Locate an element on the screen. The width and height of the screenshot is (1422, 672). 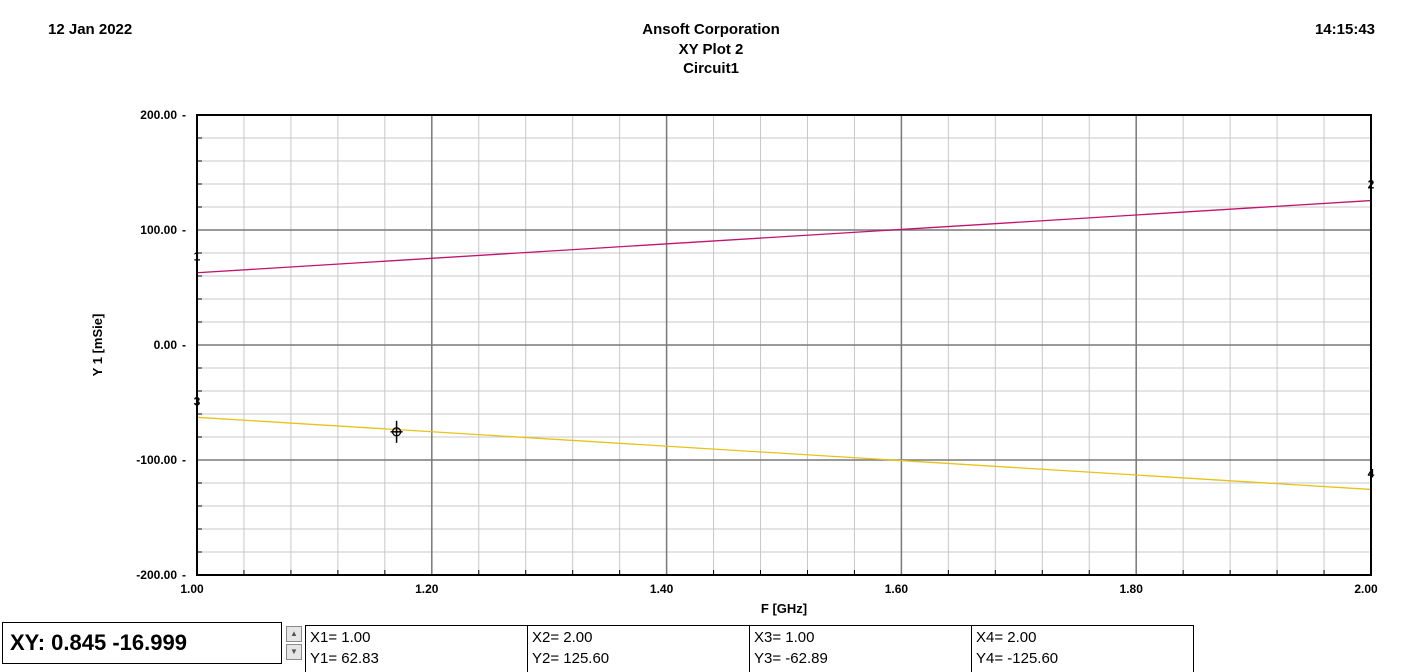
x-tick-label: 1.20 is located at coordinates (427, 589).